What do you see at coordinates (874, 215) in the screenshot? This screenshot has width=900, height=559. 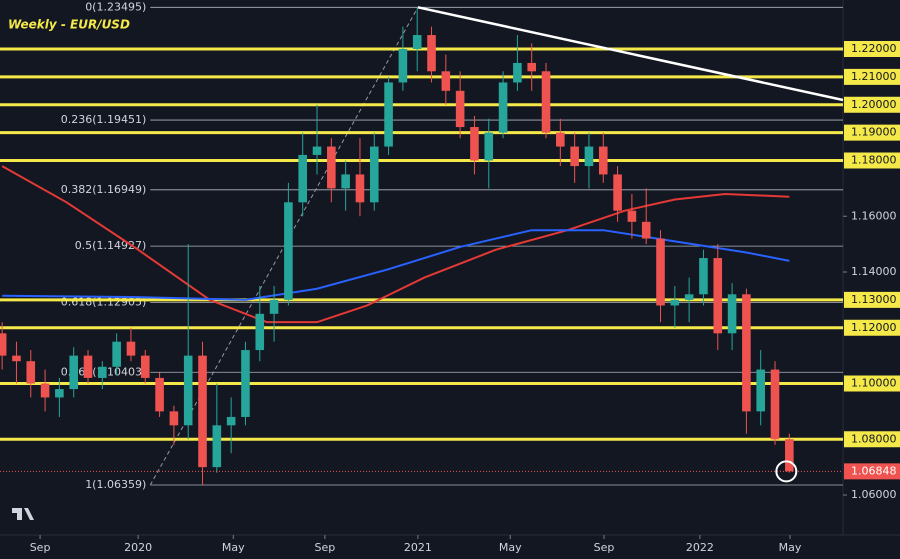 I see `y-tick-label: 1.16000` at bounding box center [874, 215].